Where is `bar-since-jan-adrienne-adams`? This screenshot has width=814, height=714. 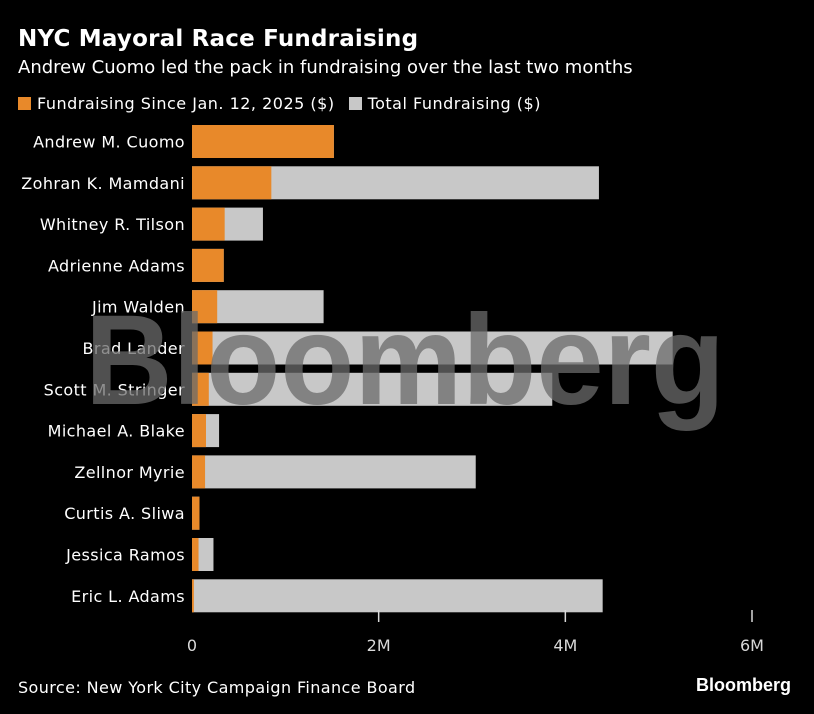
bar-since-jan-adrienne-adams is located at coordinates (208, 265).